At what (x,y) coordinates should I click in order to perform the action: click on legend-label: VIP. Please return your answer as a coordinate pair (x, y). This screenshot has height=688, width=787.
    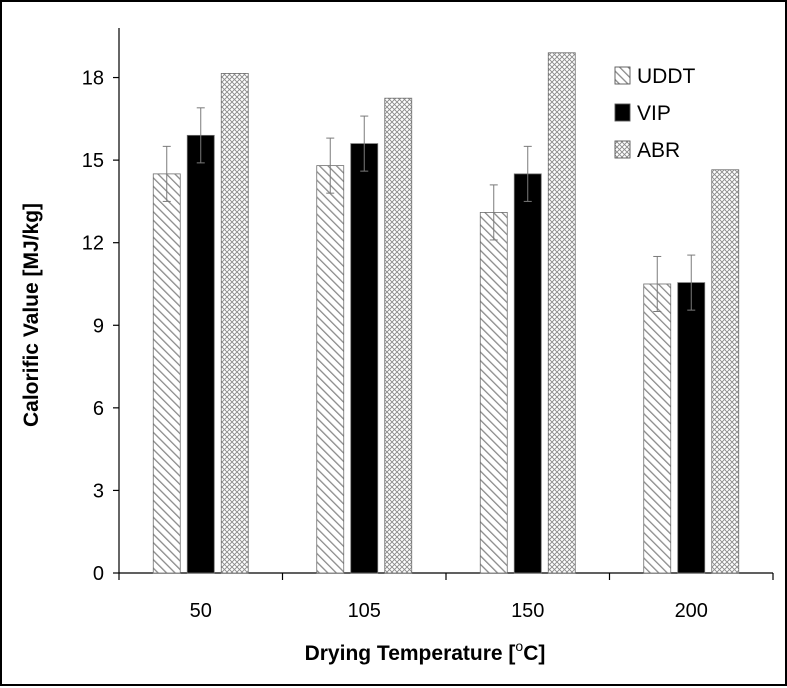
    Looking at the image, I should click on (654, 113).